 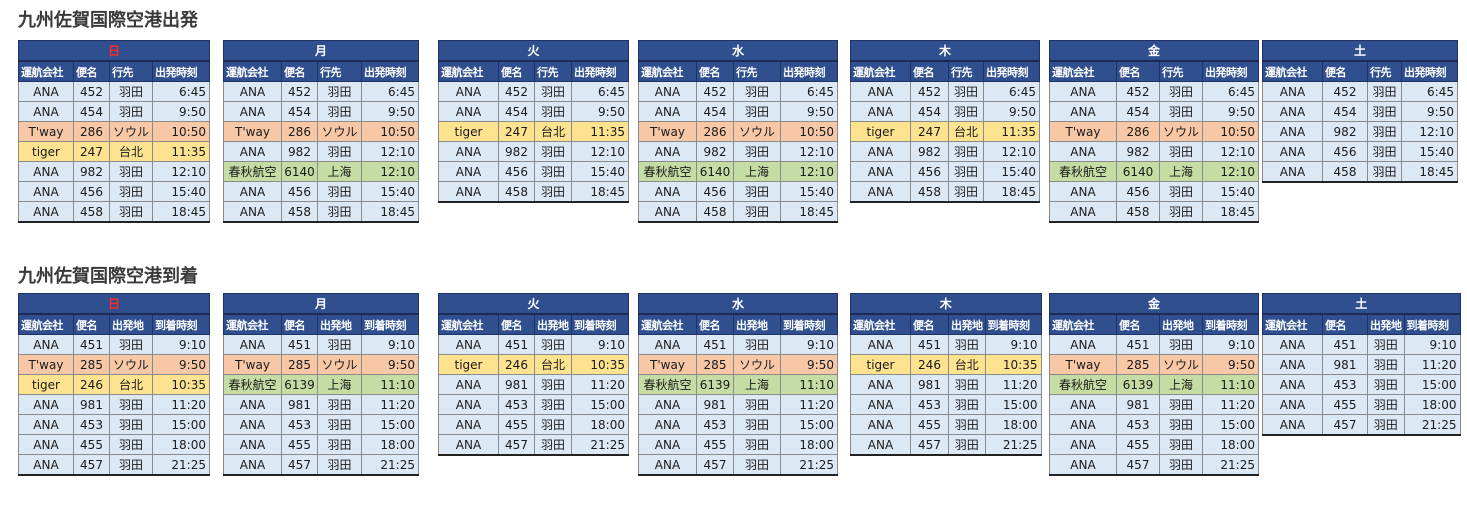 I want to click on flight-number-cell: 452, so click(x=1345, y=91).